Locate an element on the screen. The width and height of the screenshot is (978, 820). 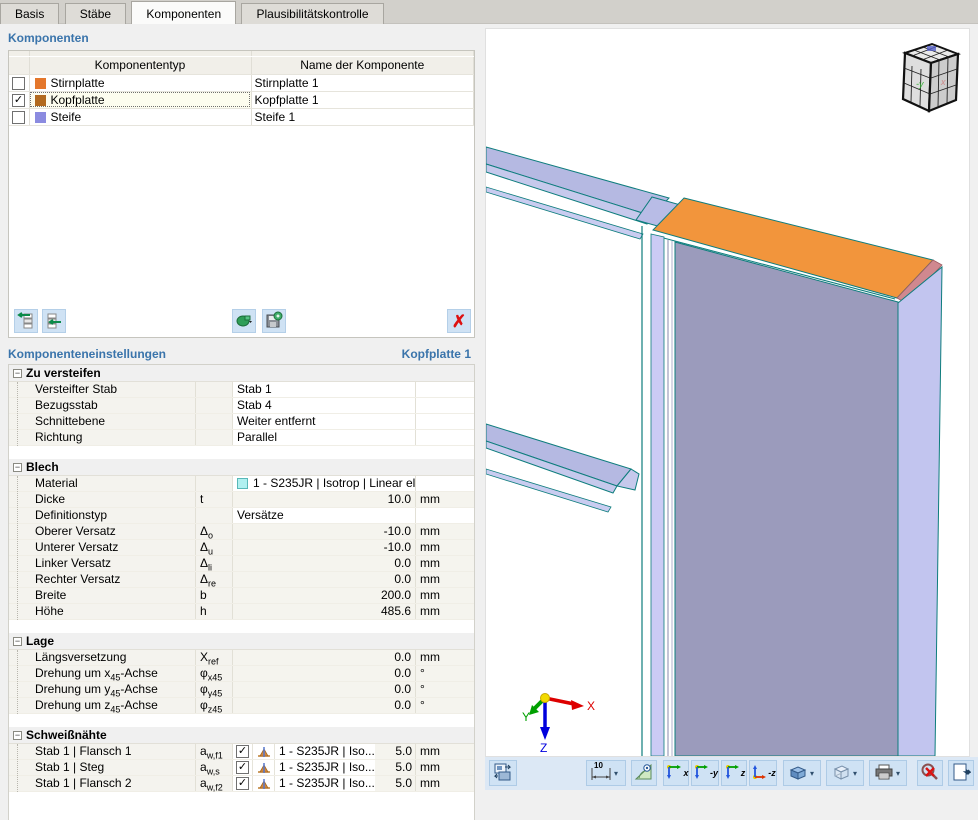
tab-plausibilitaetskontrolle: Plausibilitätskontrolle is located at coordinates (312, 13).